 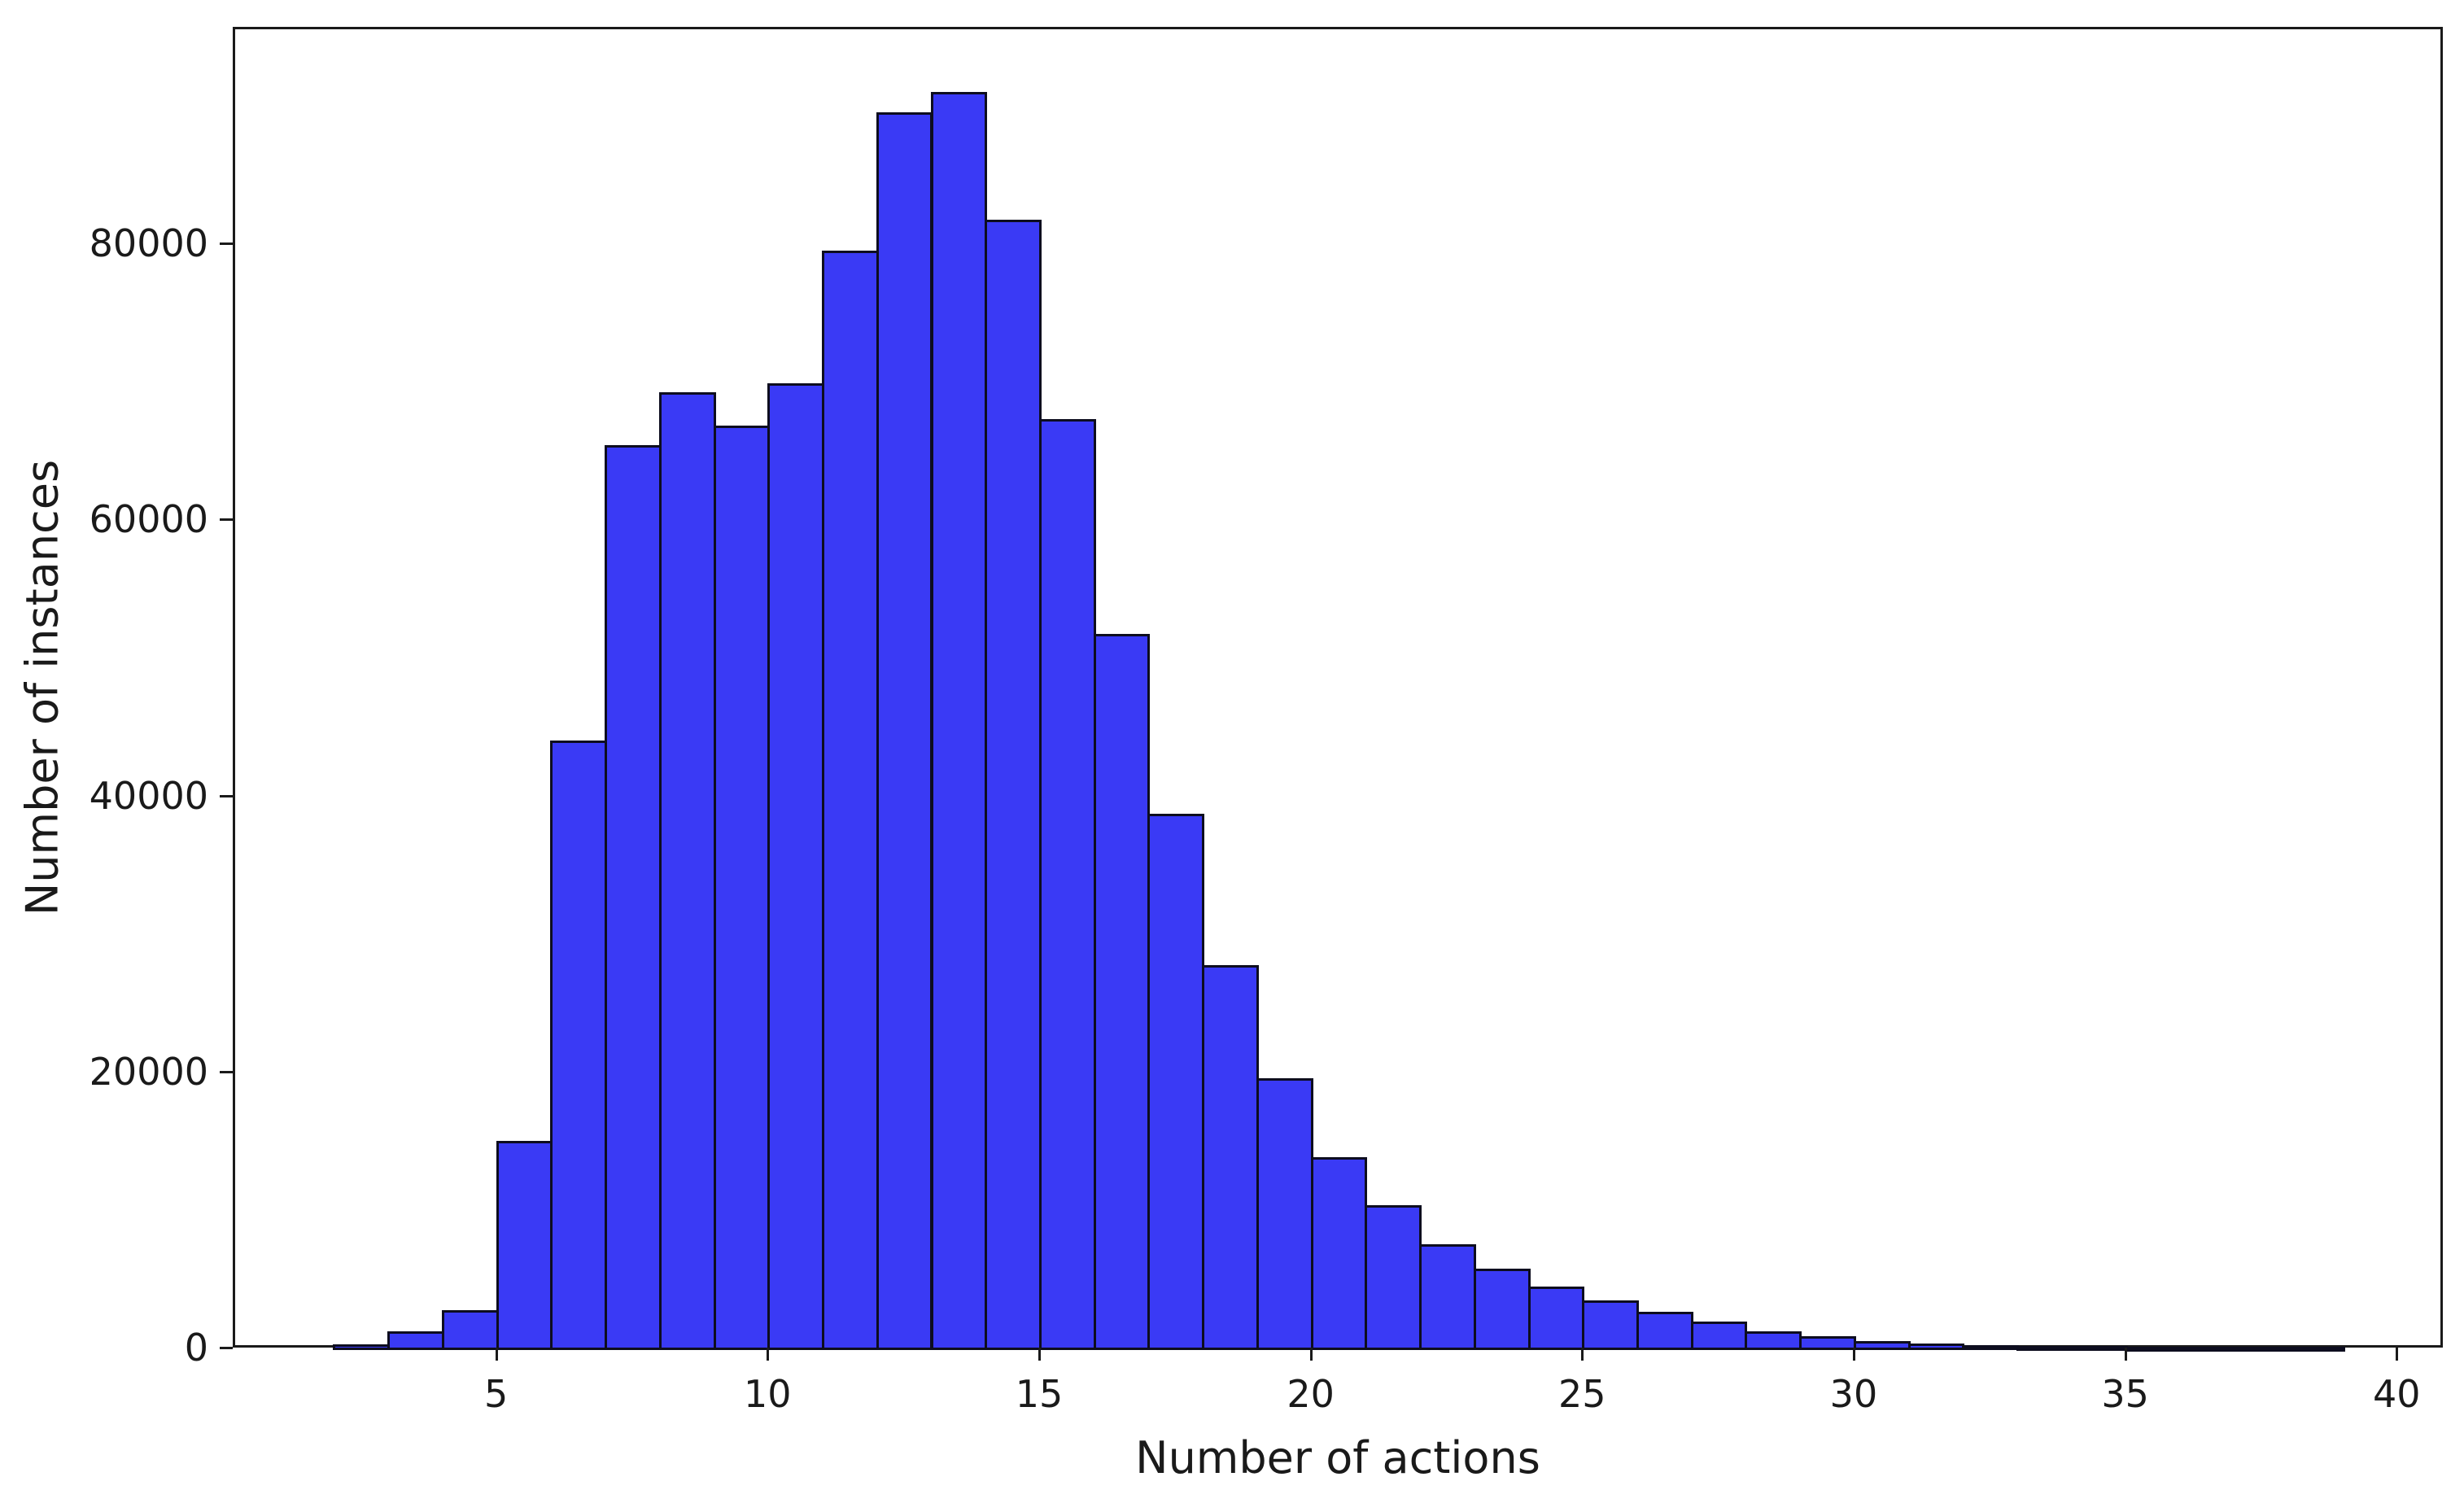 What do you see at coordinates (1853, 1394) in the screenshot?
I see `x-tick-label: 30` at bounding box center [1853, 1394].